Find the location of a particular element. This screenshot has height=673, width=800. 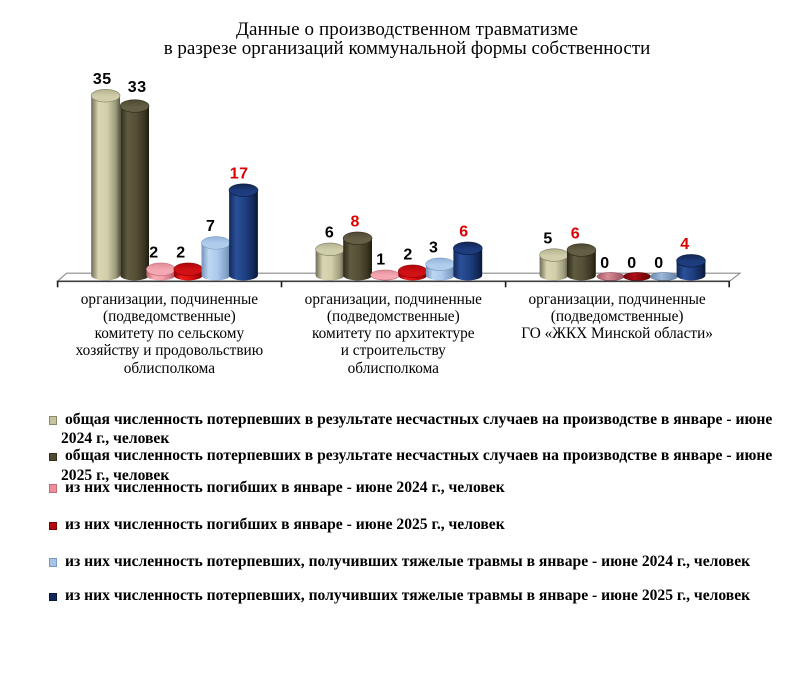

svg-text: 3 is located at coordinates (433, 248).